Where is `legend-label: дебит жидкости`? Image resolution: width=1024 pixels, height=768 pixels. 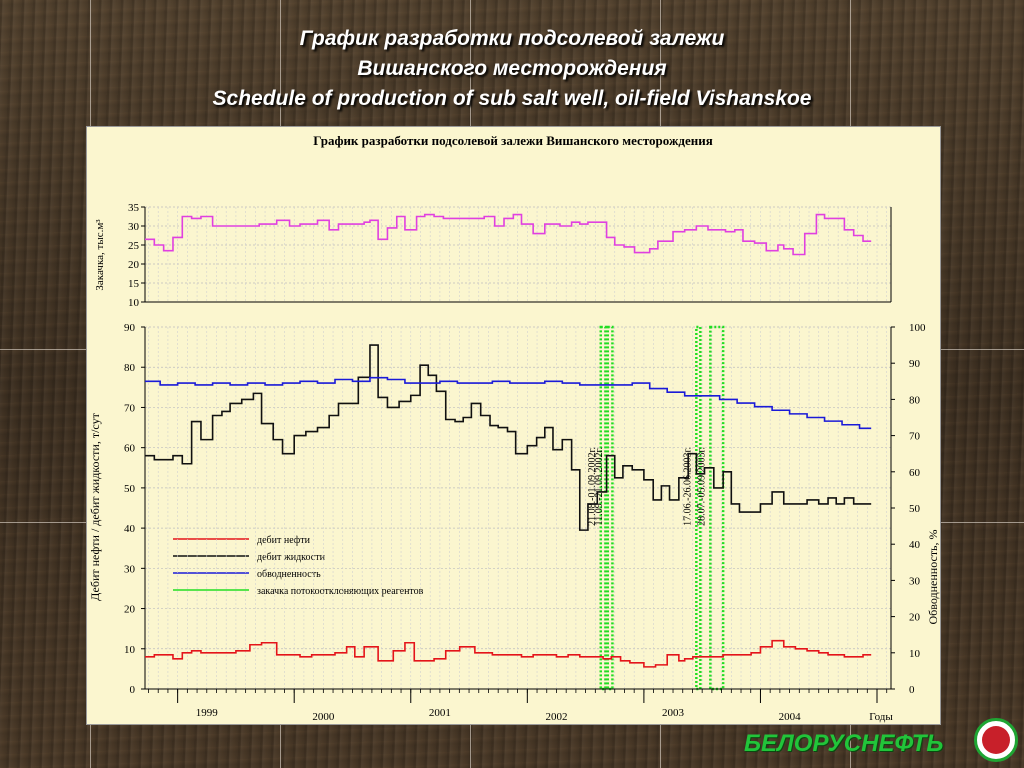
legend-label: дебит жидкости is located at coordinates (291, 557).